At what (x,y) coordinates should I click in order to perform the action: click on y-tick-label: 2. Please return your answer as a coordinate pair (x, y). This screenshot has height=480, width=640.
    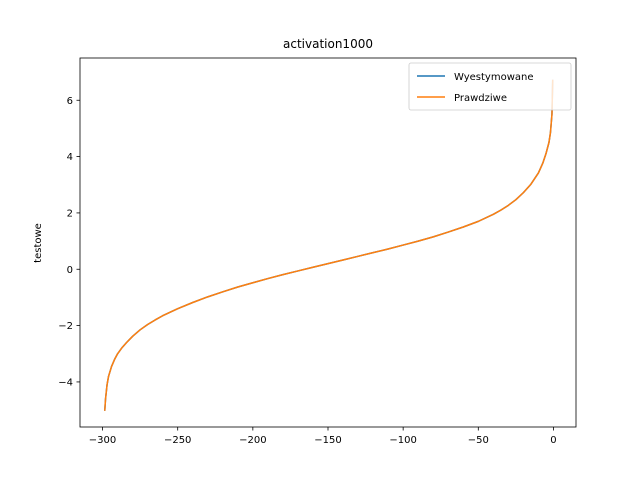
    Looking at the image, I should click on (70, 213).